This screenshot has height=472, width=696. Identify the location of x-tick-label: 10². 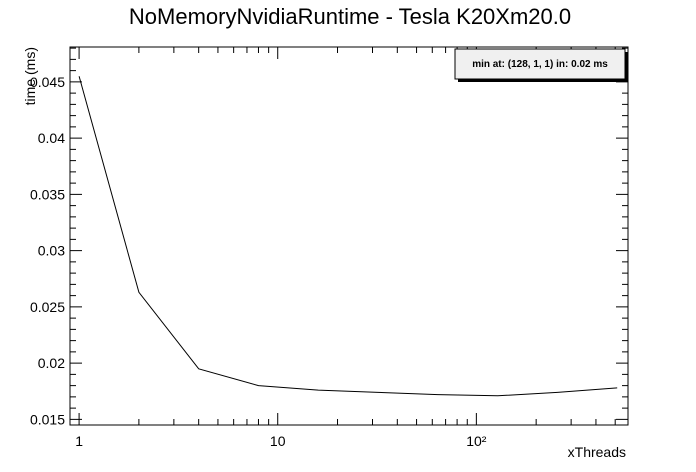
(476, 441).